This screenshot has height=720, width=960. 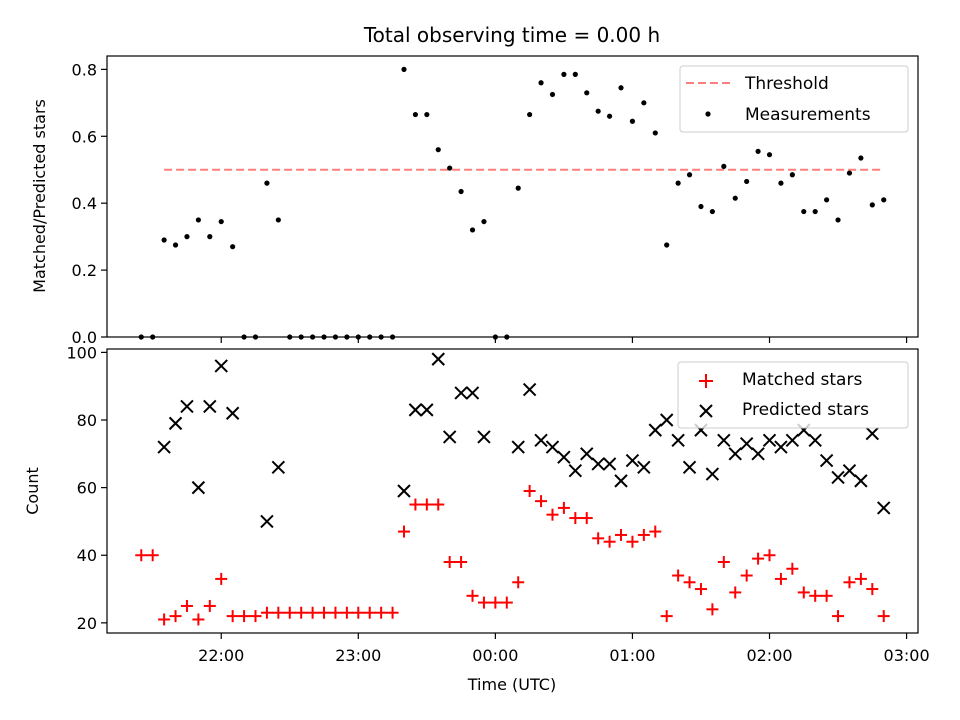 What do you see at coordinates (84, 337) in the screenshot?
I see `ratio-y-tick-label: 0.0` at bounding box center [84, 337].